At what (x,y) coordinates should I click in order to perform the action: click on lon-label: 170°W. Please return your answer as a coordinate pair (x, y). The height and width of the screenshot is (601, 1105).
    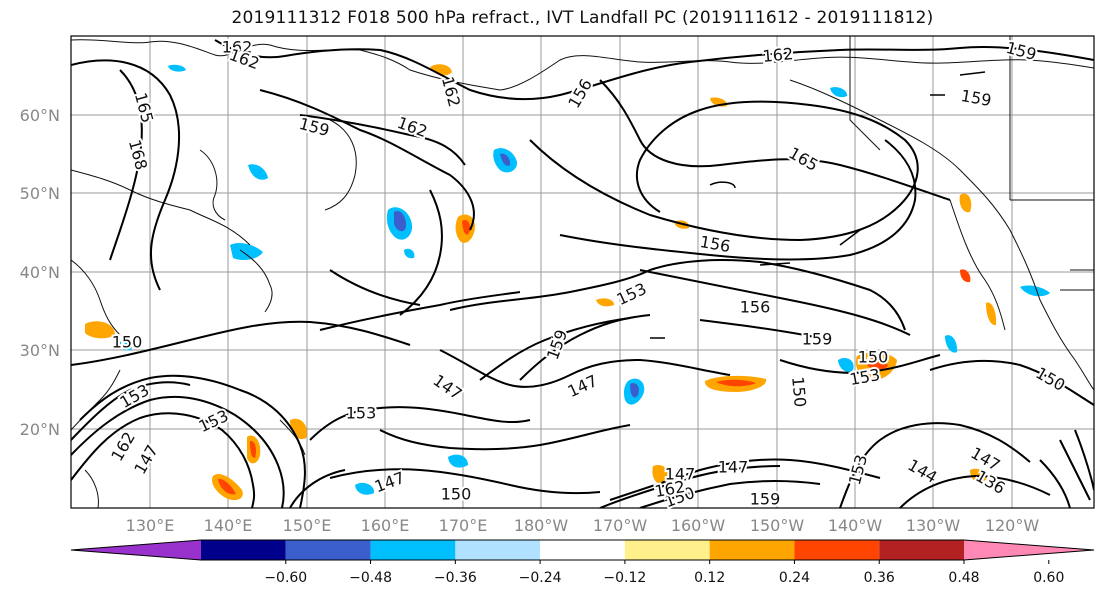
    Looking at the image, I should click on (620, 525).